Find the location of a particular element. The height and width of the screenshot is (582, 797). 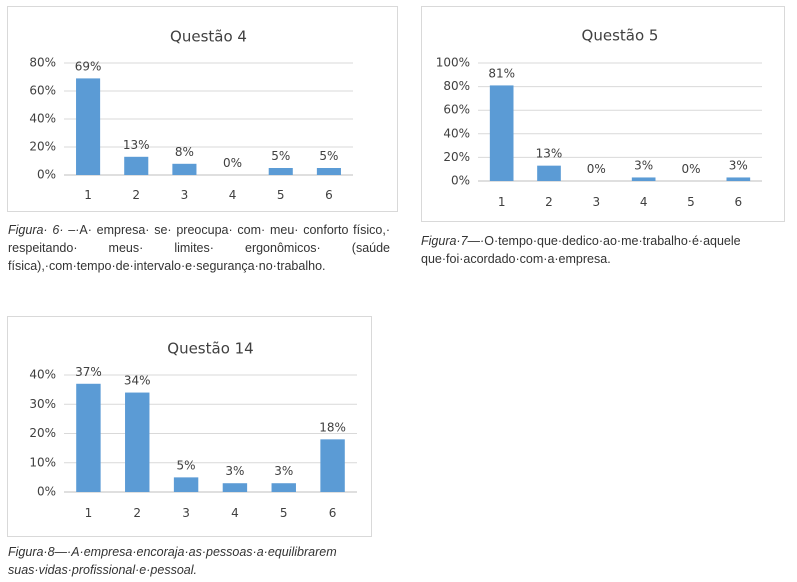

figure-8-label: Figura·8—· is located at coordinates (40, 552).